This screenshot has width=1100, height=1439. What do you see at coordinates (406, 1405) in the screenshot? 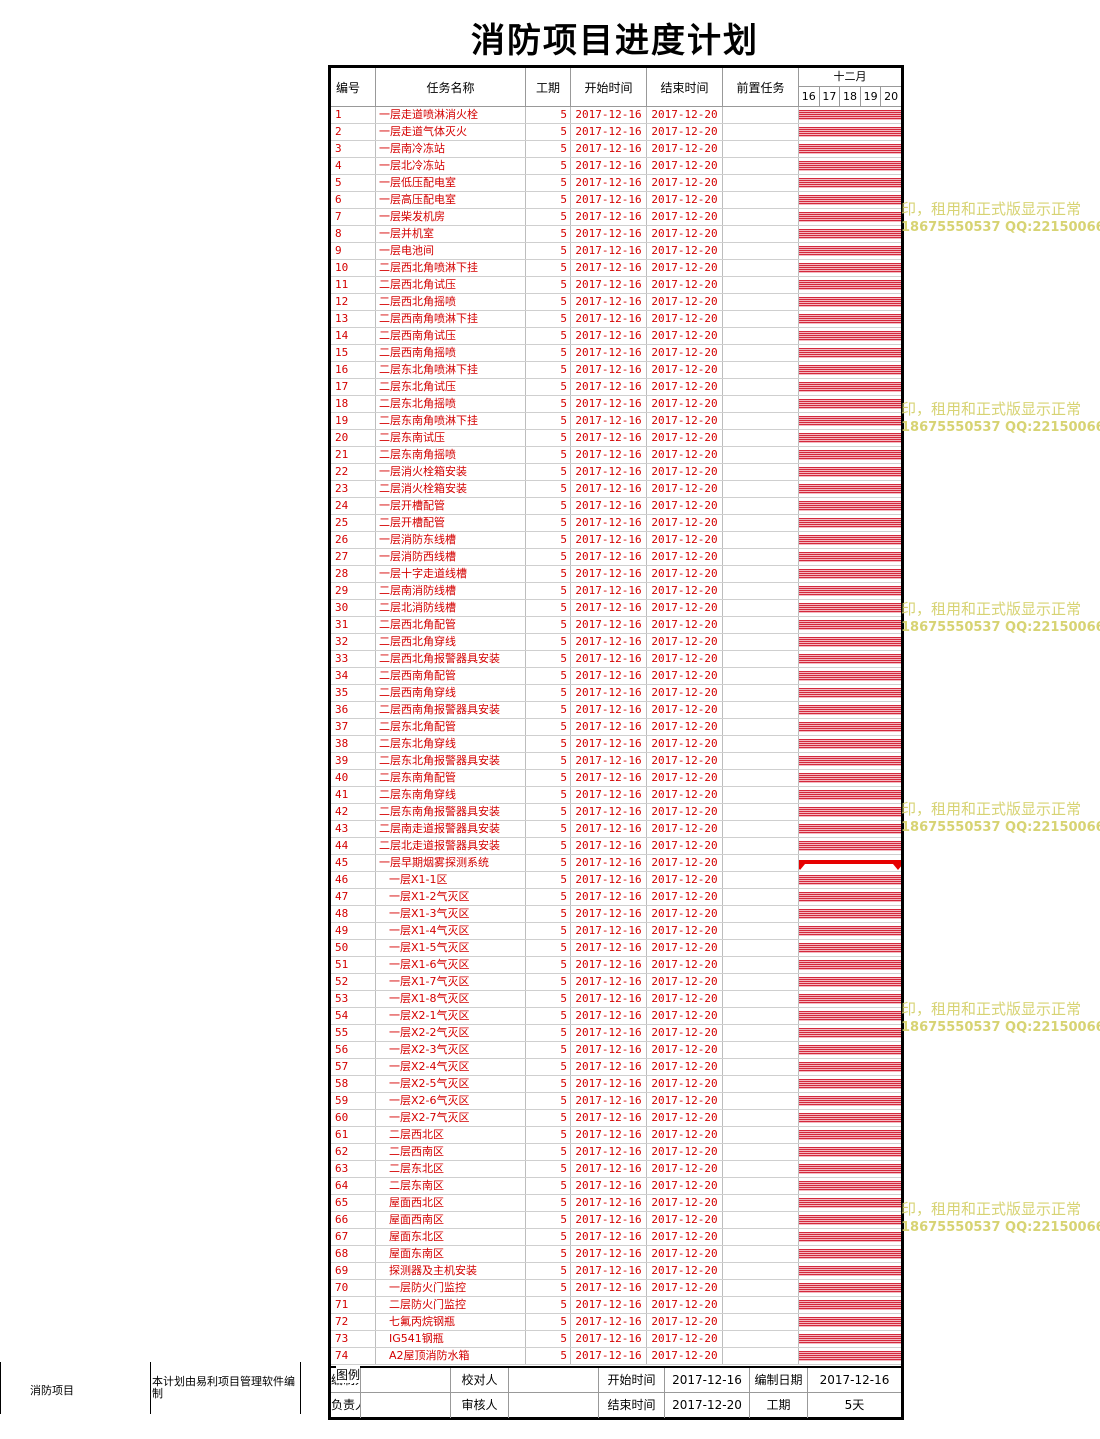
I see `owner-value` at bounding box center [406, 1405].